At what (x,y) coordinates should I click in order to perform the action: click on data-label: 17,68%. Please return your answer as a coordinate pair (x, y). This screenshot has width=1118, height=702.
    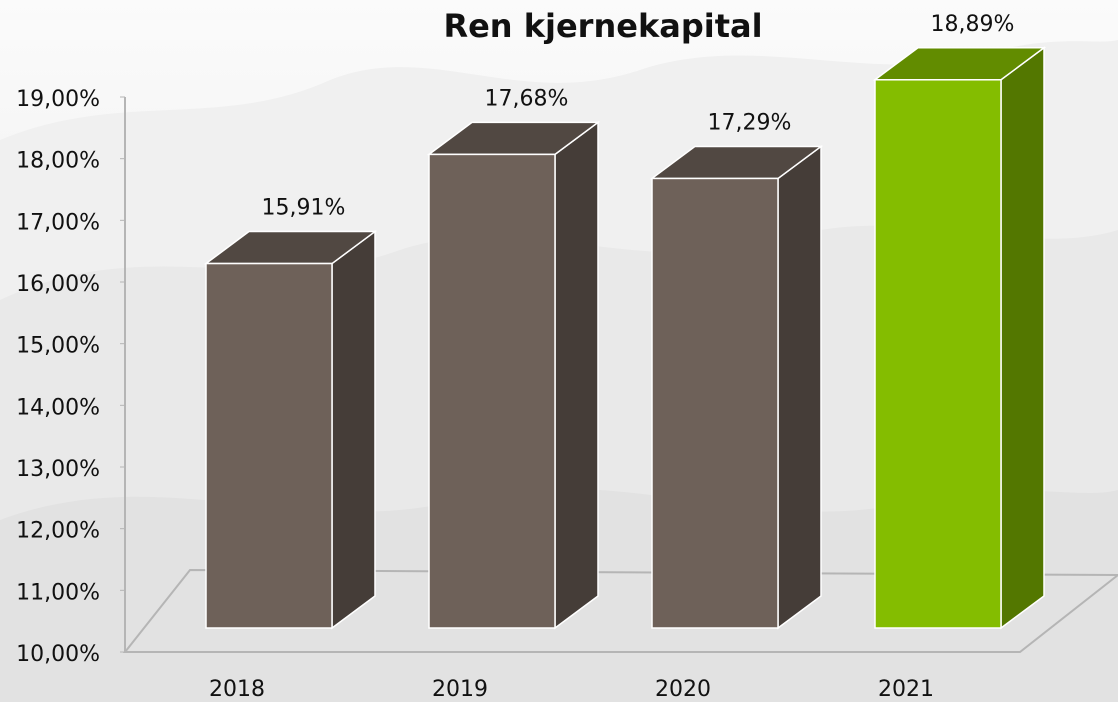
    Looking at the image, I should click on (527, 98).